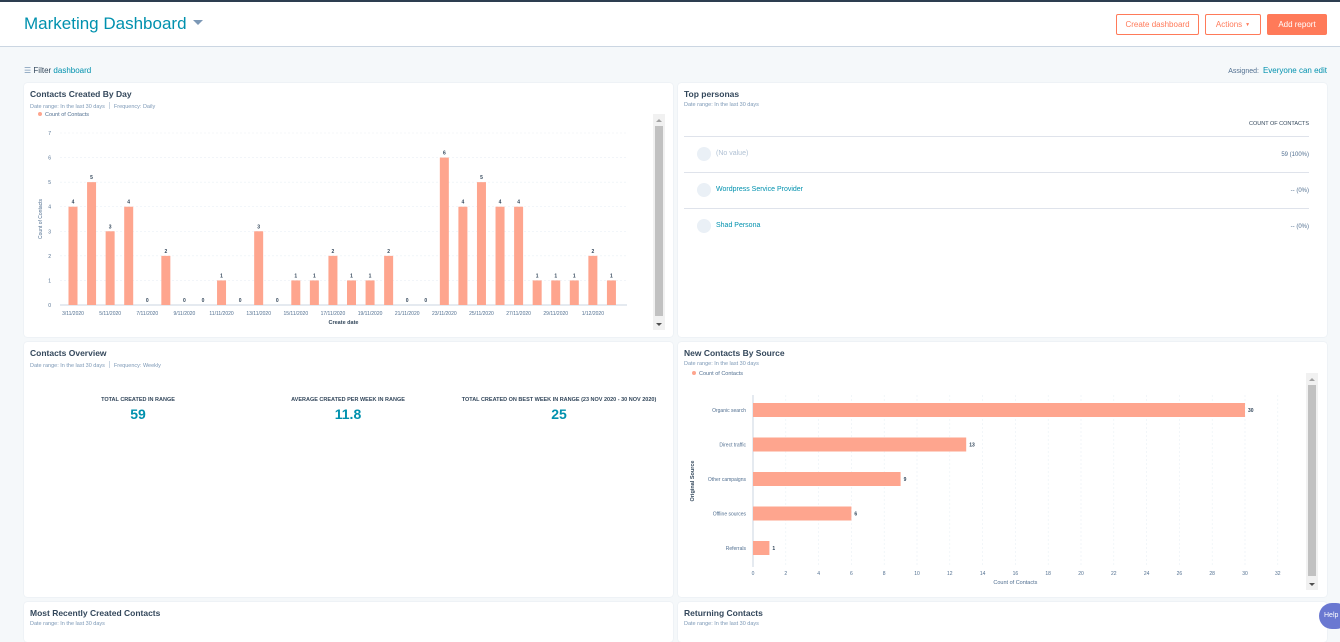 The height and width of the screenshot is (642, 1340). I want to click on y-tick-label: 7, so click(49, 134).